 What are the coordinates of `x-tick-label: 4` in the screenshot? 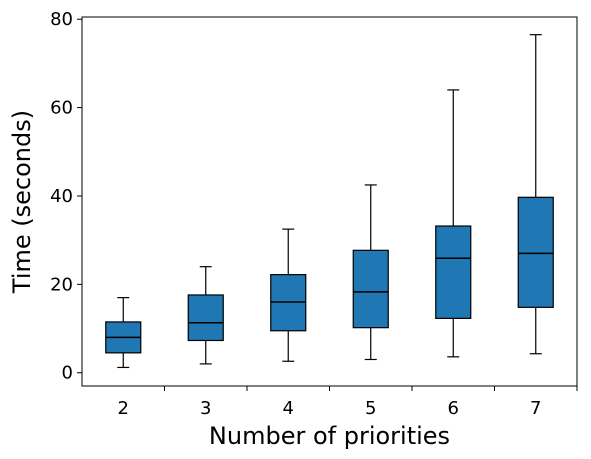 It's located at (288, 408).